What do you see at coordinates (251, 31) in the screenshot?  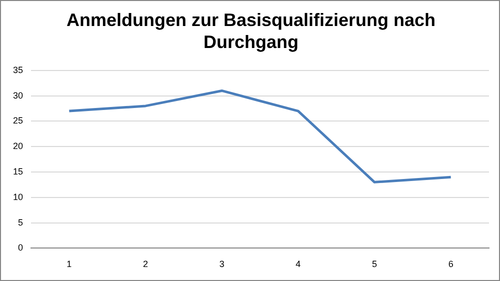 I see `chart-title: Anmeldungen zur Basisqualifizierung nach Durchgang` at bounding box center [251, 31].